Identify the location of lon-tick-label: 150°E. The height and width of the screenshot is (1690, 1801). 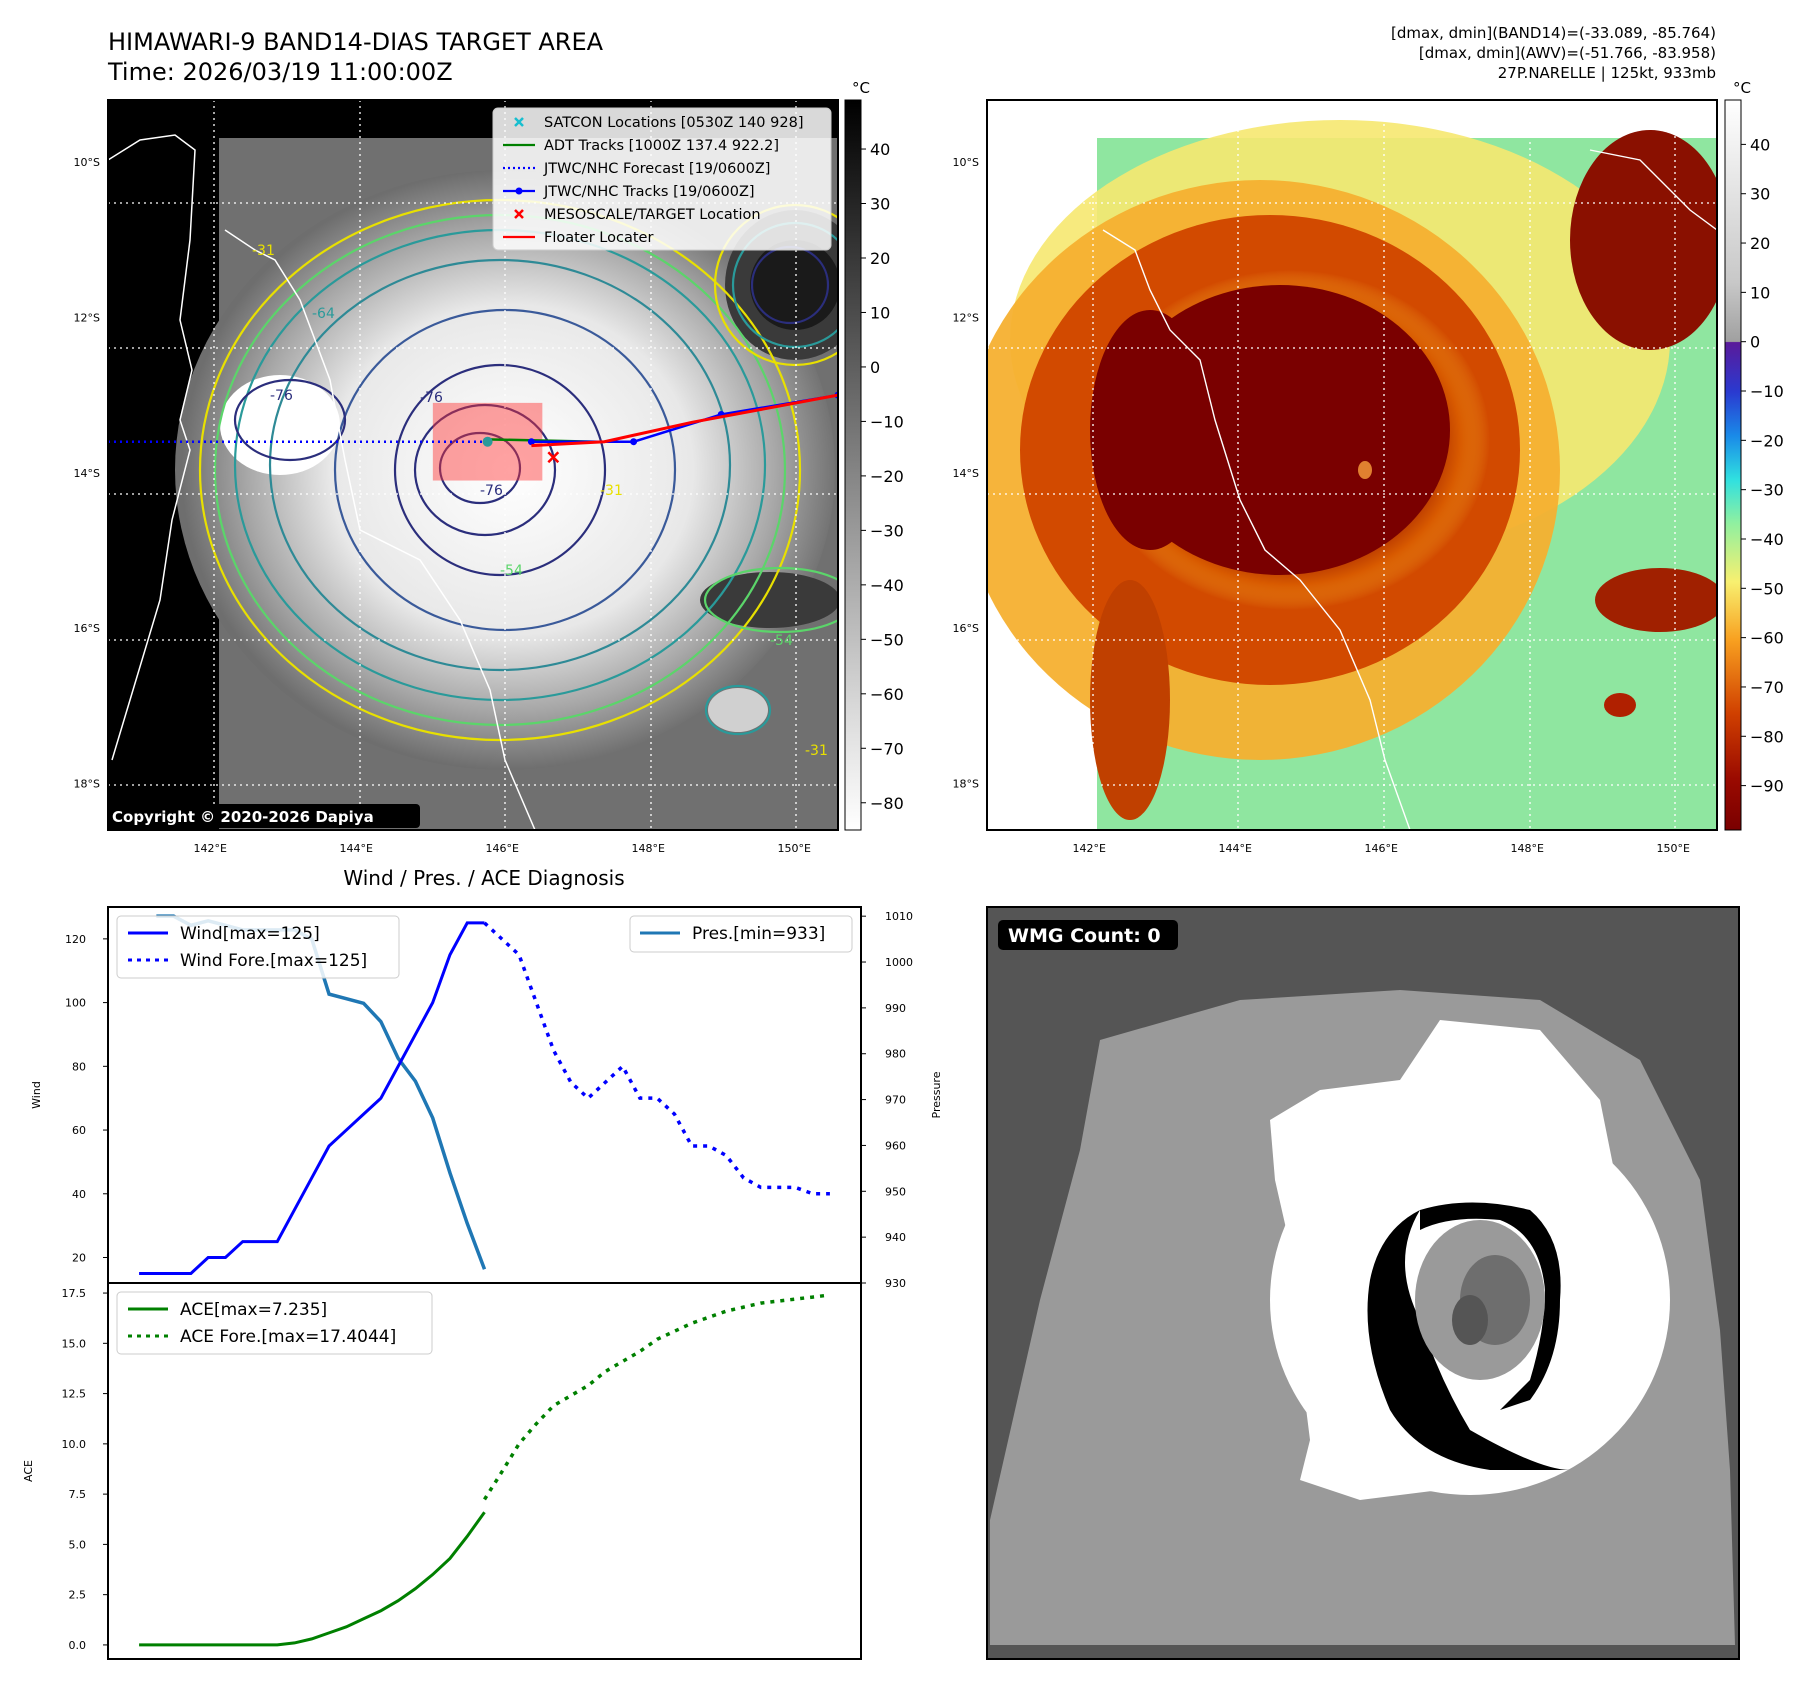
(793, 848).